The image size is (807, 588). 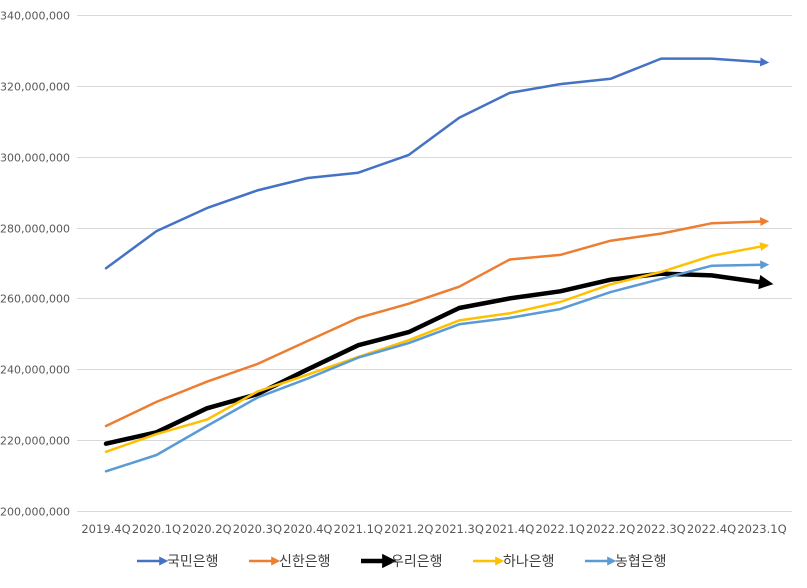 I want to click on legend-label-0: 국민은행, so click(x=193, y=562).